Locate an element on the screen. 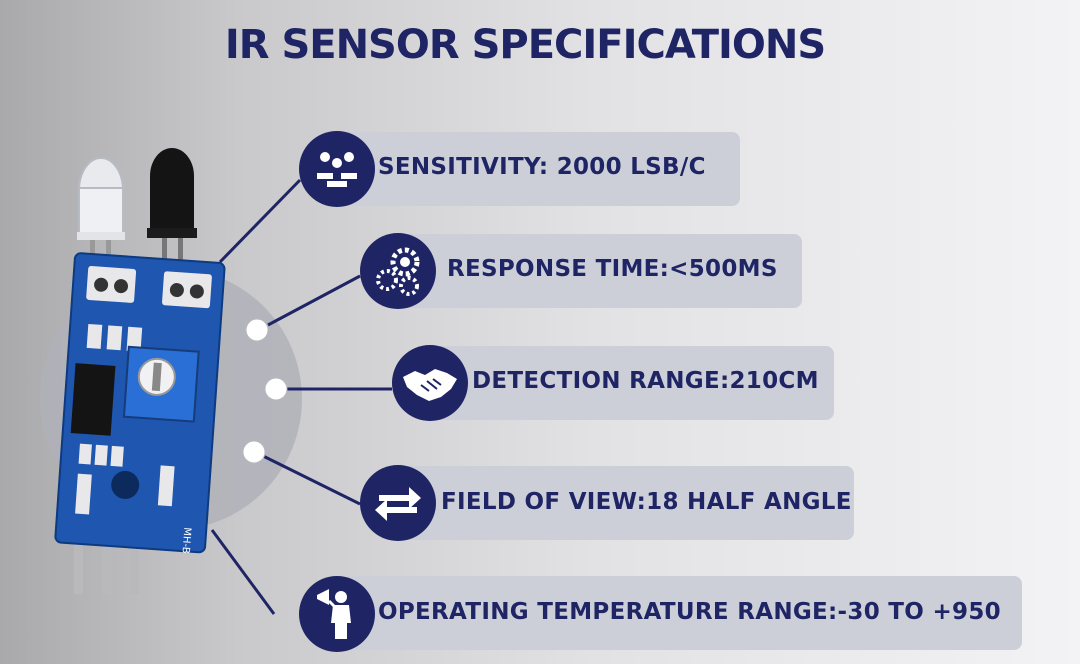 The width and height of the screenshot is (1080, 664). people-desks-icon is located at coordinates (337, 169).